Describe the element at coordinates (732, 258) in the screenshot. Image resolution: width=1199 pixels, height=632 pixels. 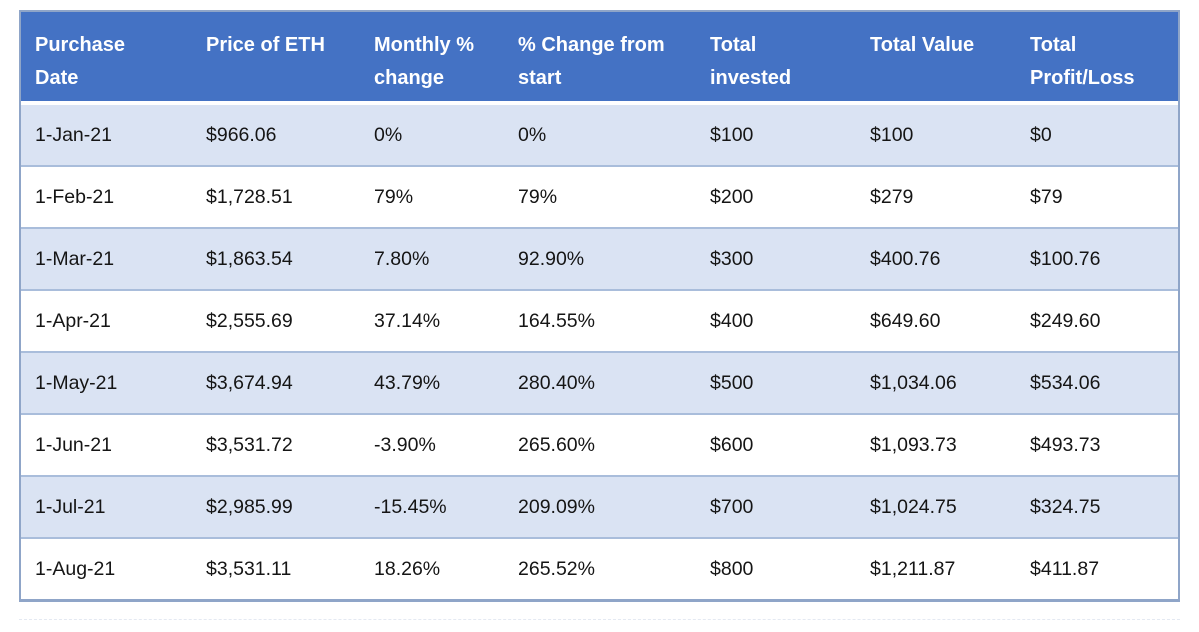
I see `cell-total-invested: $300` at that location.